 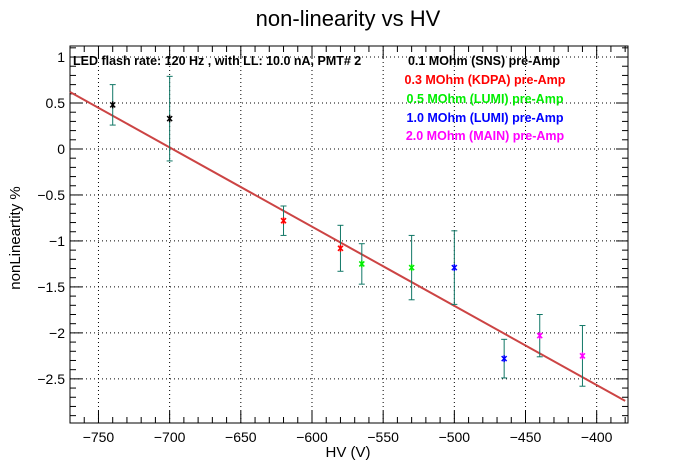 I want to click on chart-title: non-linearity vs HV, so click(x=348, y=18).